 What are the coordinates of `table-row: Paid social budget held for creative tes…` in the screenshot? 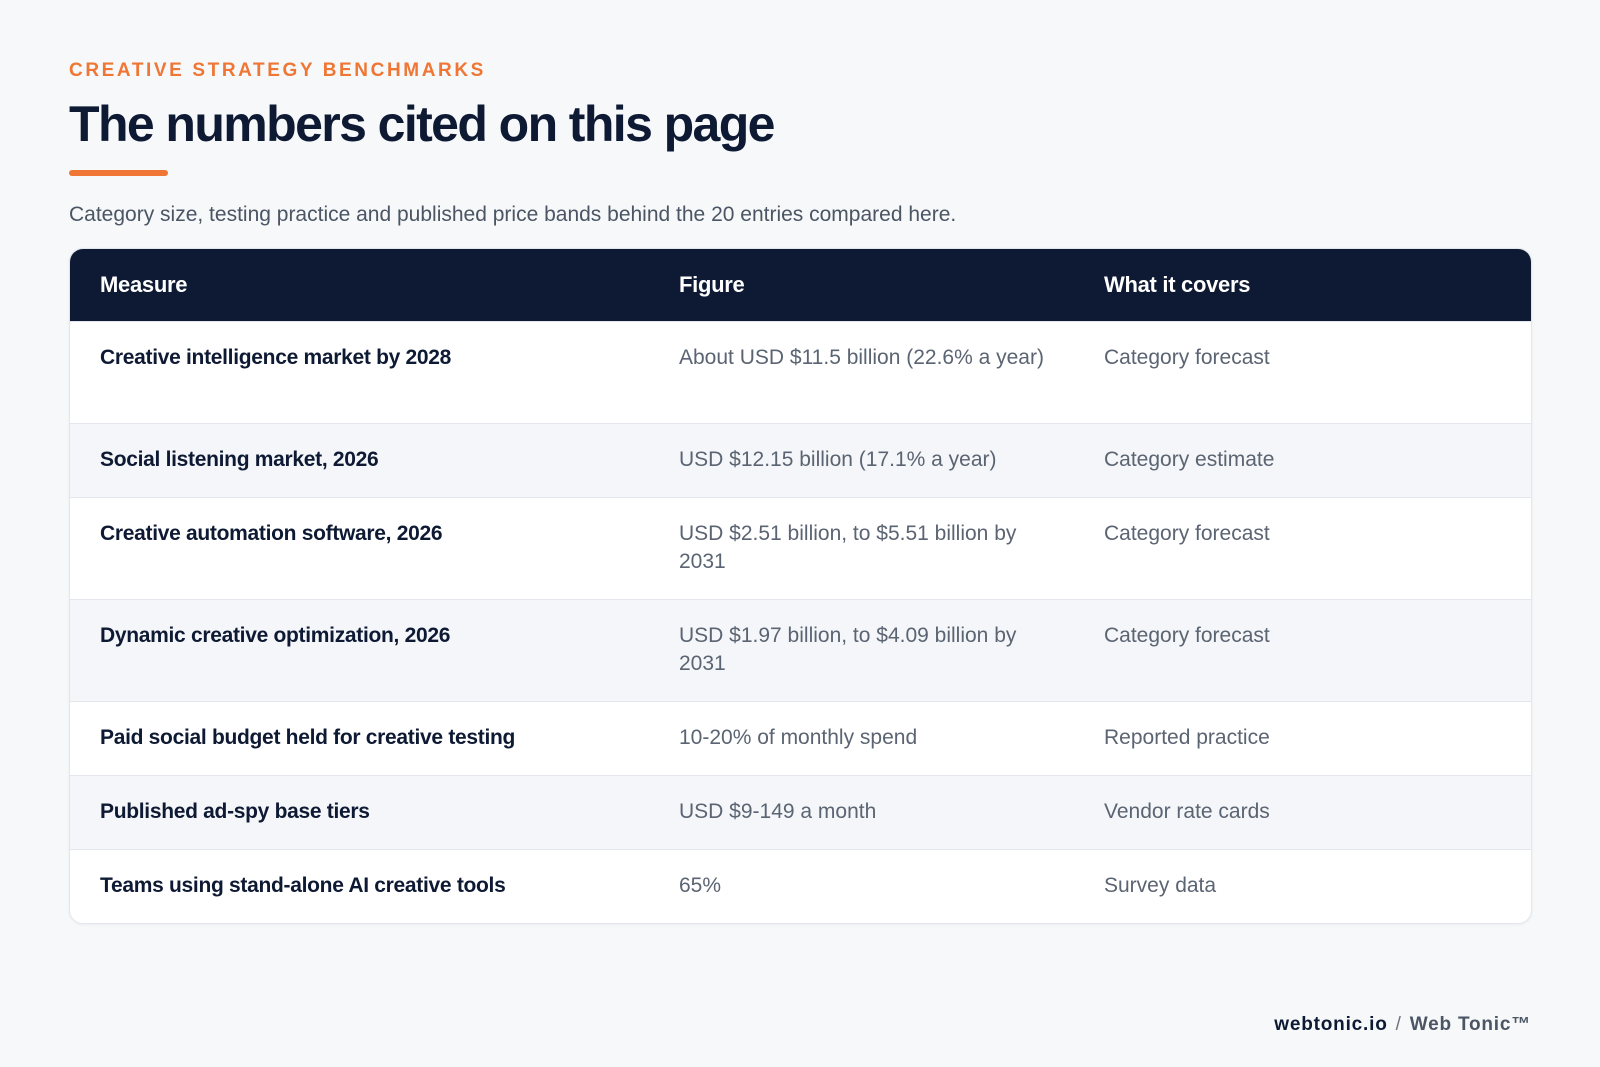 It's located at (800, 738).